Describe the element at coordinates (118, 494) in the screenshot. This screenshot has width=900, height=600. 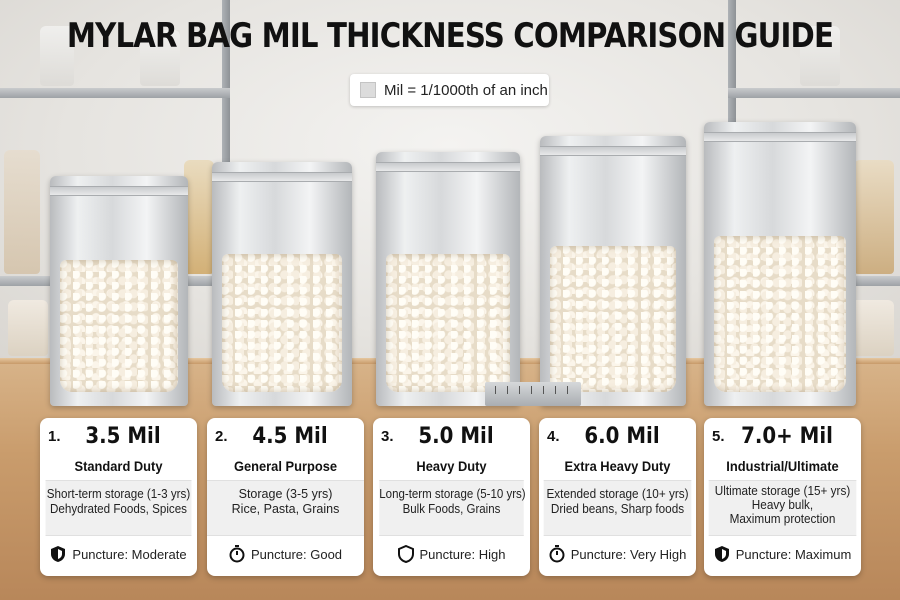
I see `storage-duration: Short-term storage (1-3 yrs)` at that location.